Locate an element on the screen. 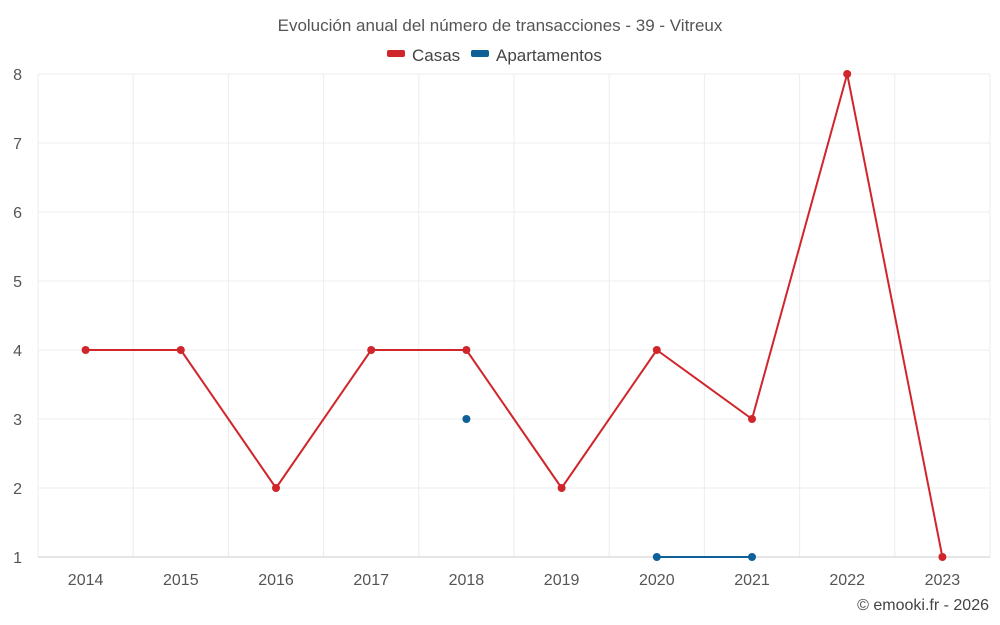  x-tick-label: 2017 is located at coordinates (371, 580).